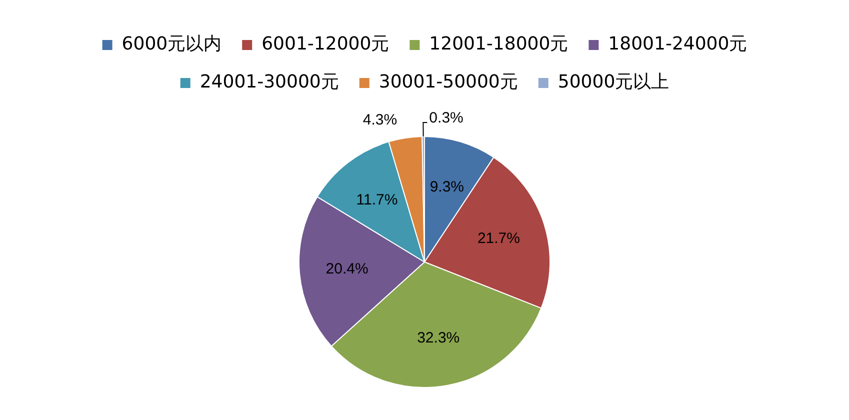 Image resolution: width=849 pixels, height=420 pixels. I want to click on legend-label: 6001-12000元, so click(326, 44).